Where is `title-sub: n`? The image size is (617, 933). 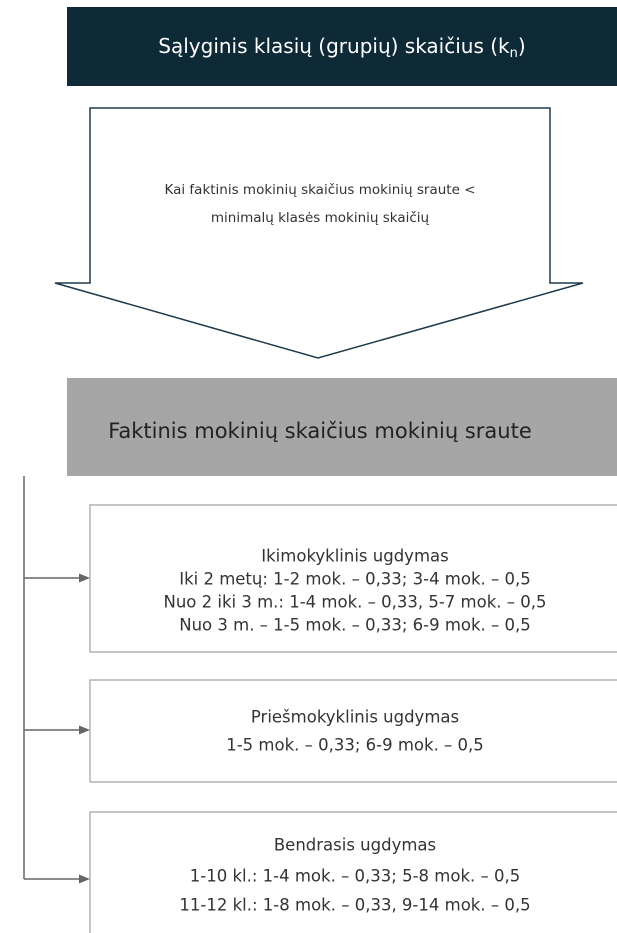 title-sub: n is located at coordinates (514, 53).